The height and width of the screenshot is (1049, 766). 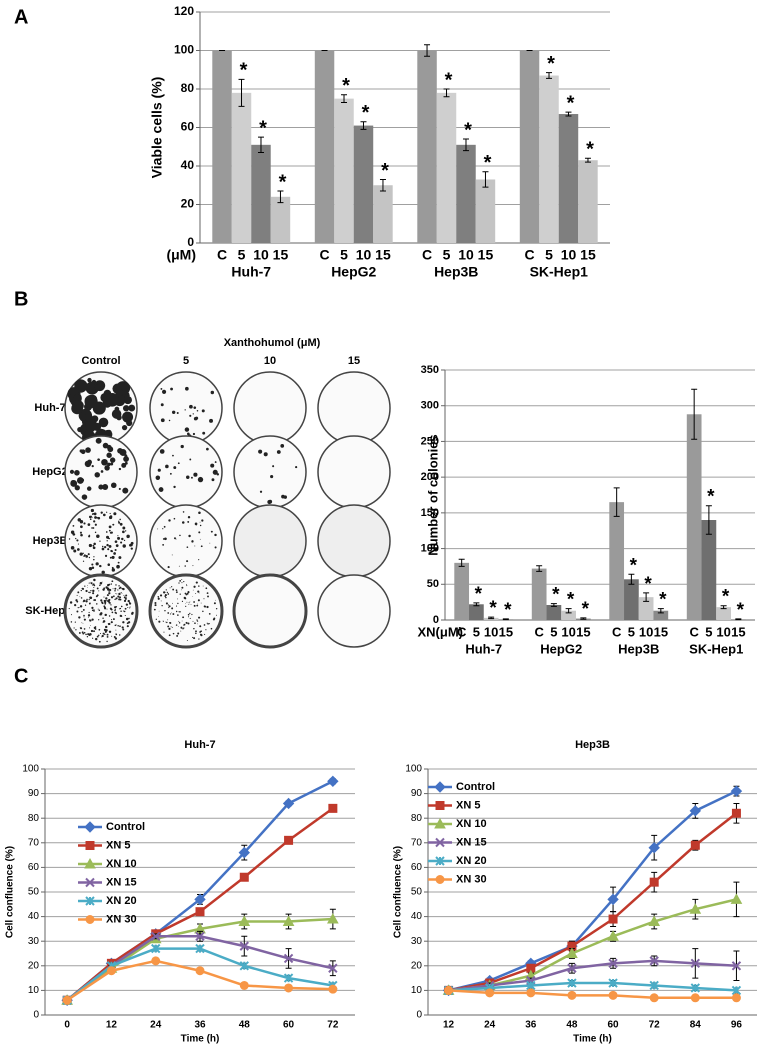 What do you see at coordinates (449, 1025) in the screenshot?
I see `x-tick-label: 12` at bounding box center [449, 1025].